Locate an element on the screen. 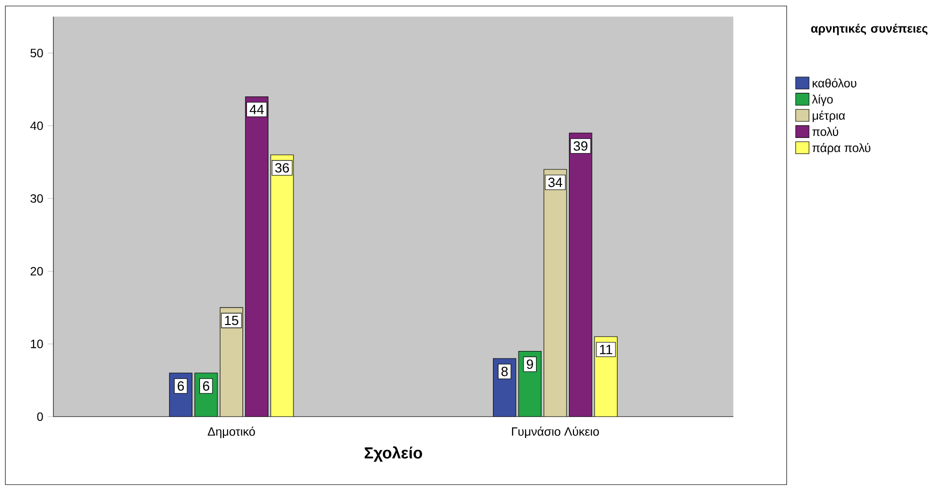  legend-label: λίγο is located at coordinates (822, 100).